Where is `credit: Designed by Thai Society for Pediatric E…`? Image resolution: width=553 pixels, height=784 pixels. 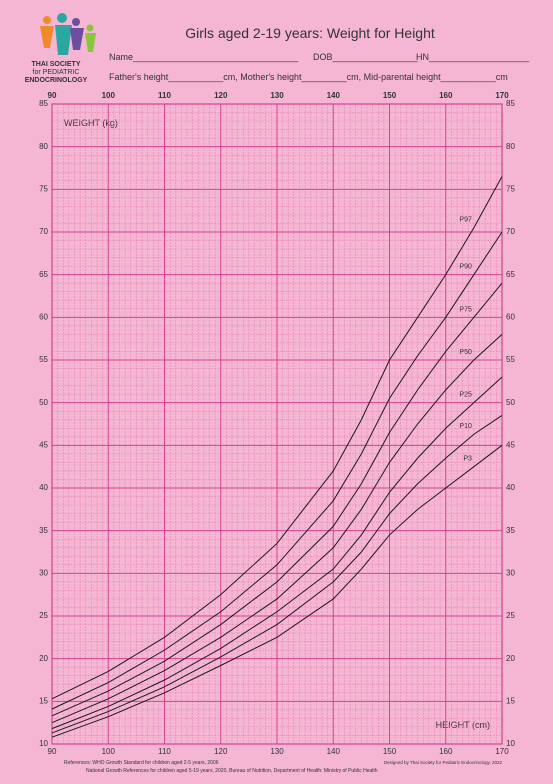 credit: Designed by Thai Society for Pediatric E… is located at coordinates (443, 762).